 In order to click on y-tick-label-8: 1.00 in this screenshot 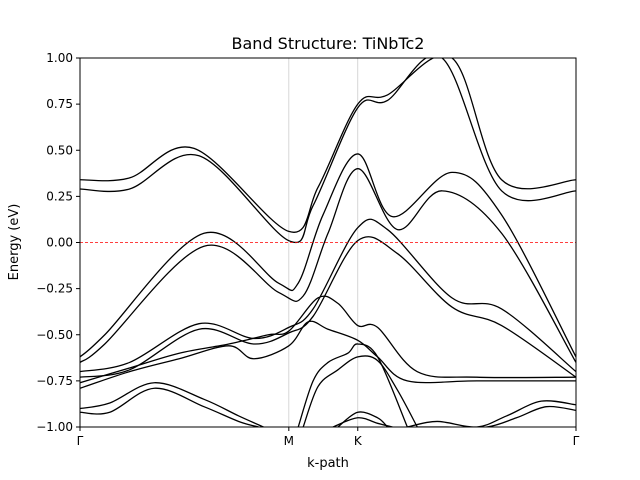, I will do `click(59, 58)`.